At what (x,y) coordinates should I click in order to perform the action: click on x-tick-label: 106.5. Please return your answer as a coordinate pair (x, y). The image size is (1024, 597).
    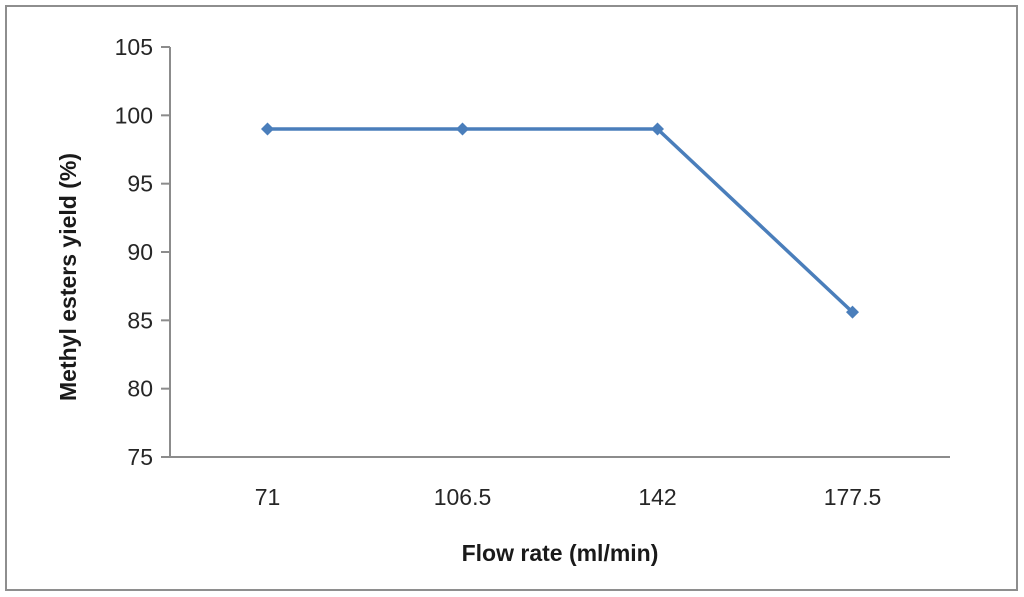
    Looking at the image, I should click on (463, 497).